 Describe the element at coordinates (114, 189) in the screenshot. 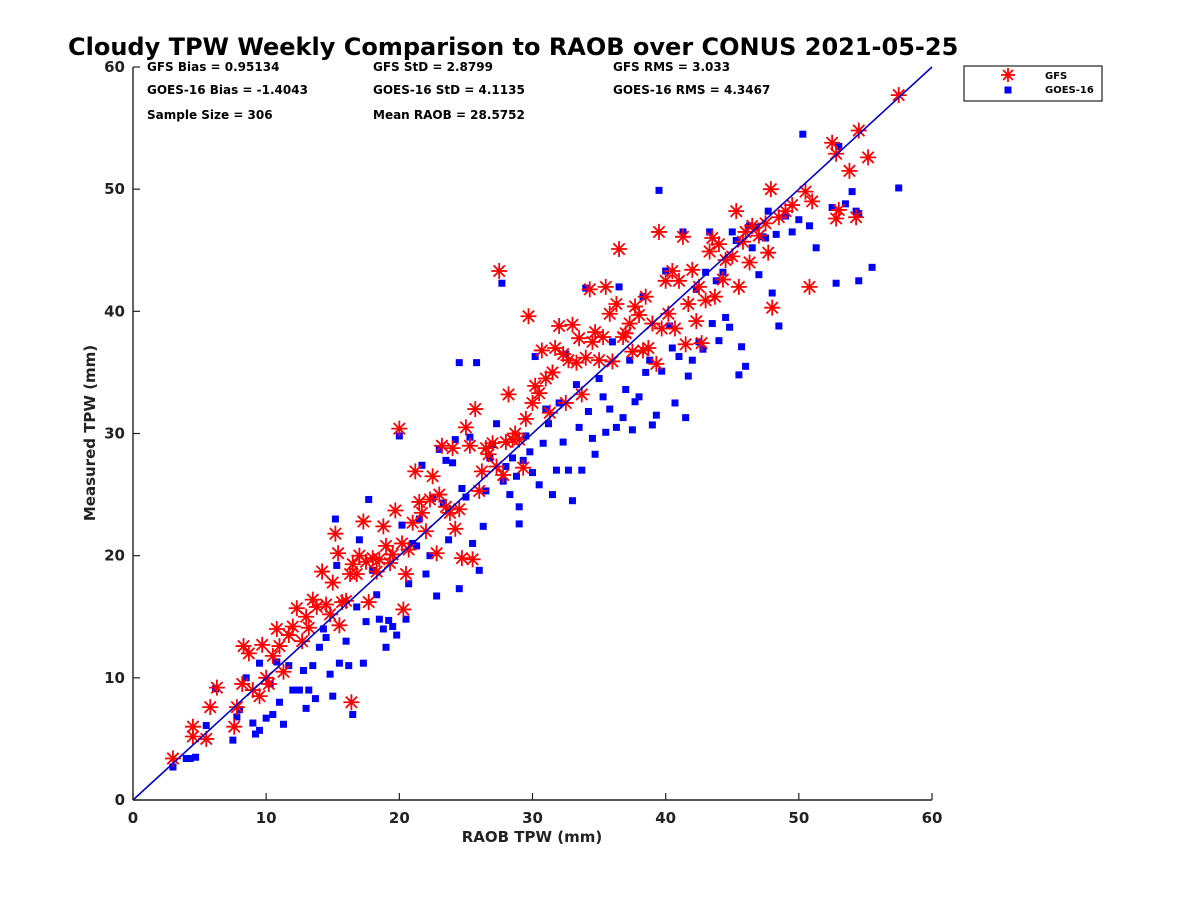

I see `y-tick-label: 50` at that location.